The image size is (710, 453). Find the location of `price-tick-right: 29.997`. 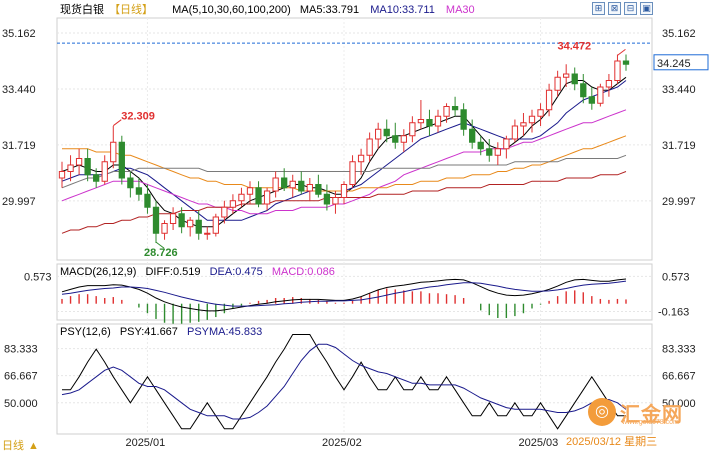

price-tick-right: 29.997 is located at coordinates (679, 202).